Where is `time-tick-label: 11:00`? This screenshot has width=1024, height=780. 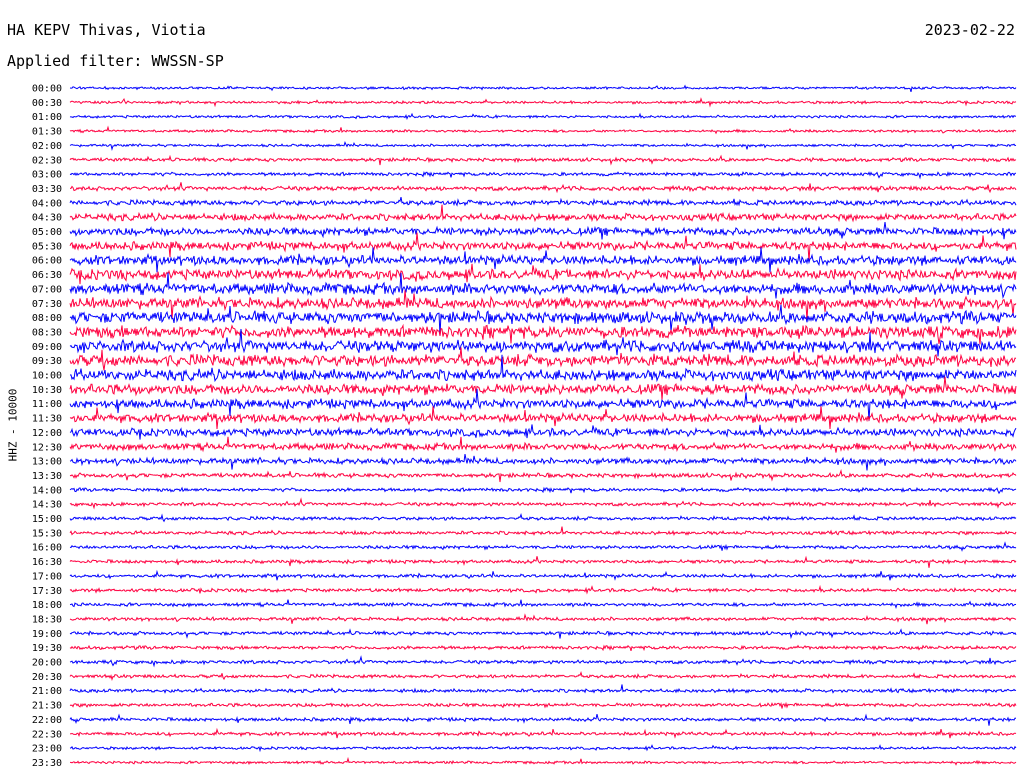 time-tick-label: 11:00 is located at coordinates (47, 404).